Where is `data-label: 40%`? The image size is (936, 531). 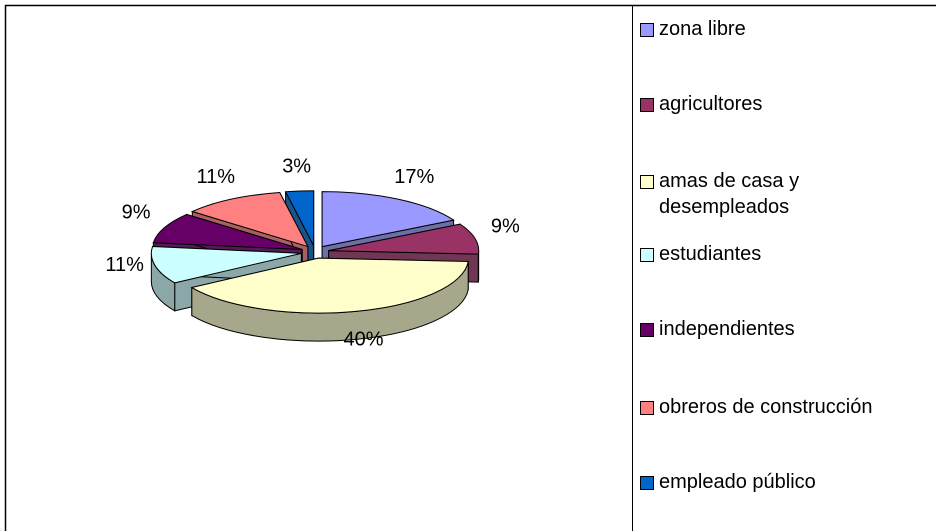 data-label: 40% is located at coordinates (363, 340).